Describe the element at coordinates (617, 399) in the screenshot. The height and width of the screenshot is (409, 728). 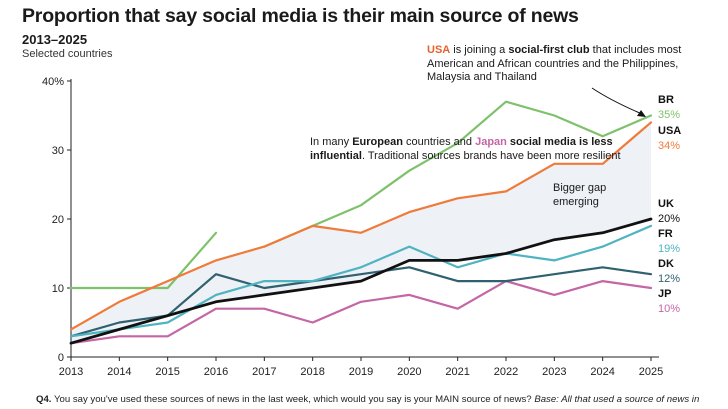
I see `footnote-base: Base: All that used a source of news in` at that location.